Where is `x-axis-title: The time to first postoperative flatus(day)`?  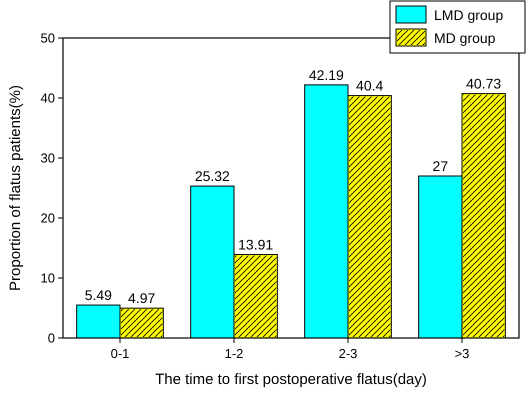 x-axis-title: The time to first postoperative flatus(day) is located at coordinates (291, 379).